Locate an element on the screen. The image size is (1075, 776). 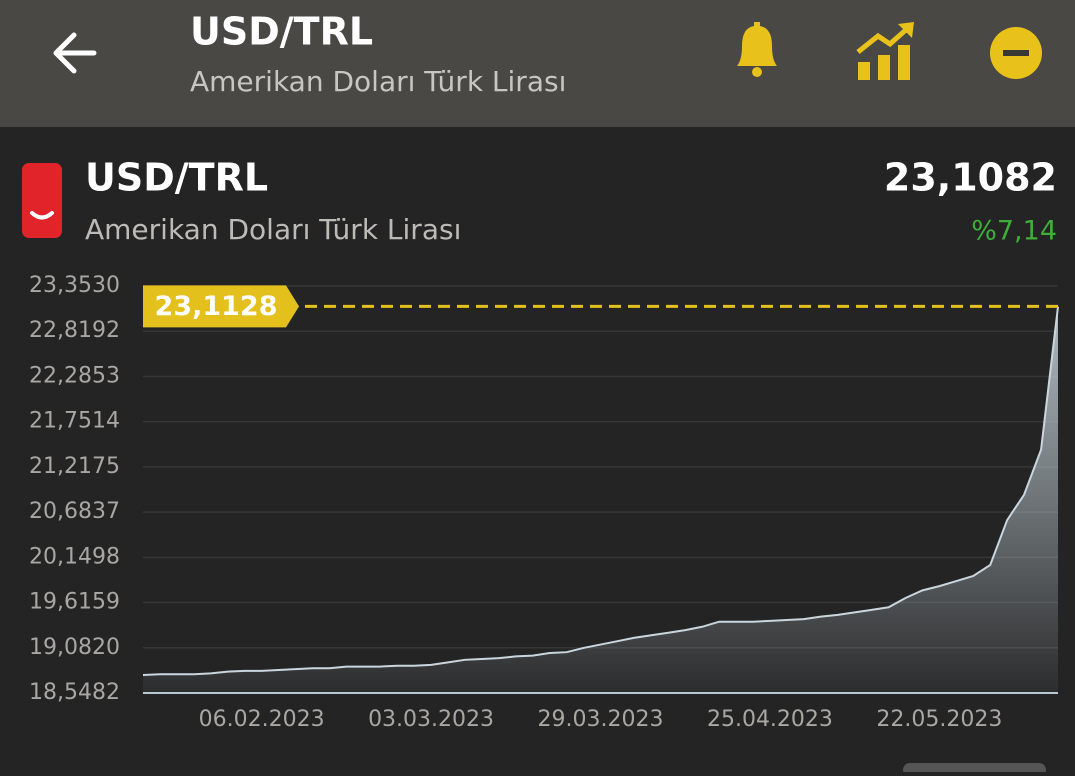
header-subtitle: Amerikan Doları Türk Lirası is located at coordinates (378, 81).